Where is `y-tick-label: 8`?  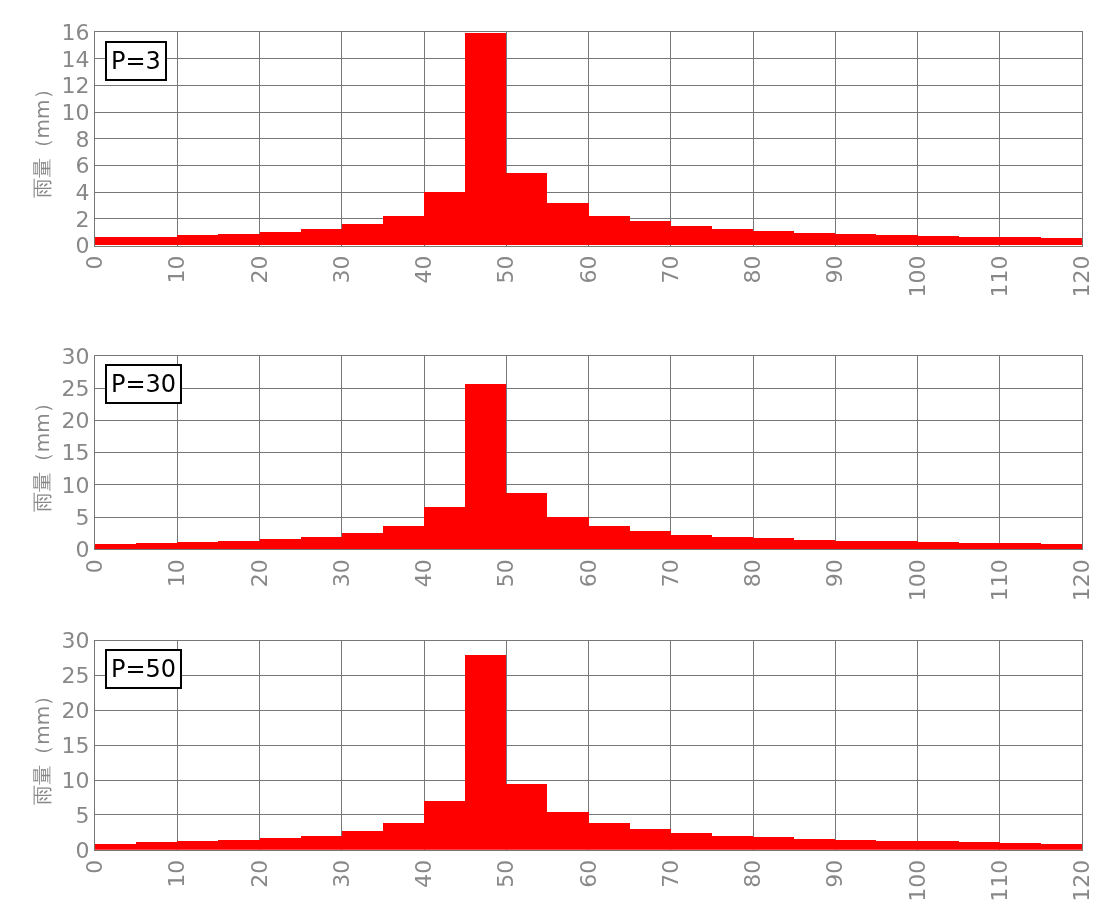
y-tick-label: 8 is located at coordinates (82, 139).